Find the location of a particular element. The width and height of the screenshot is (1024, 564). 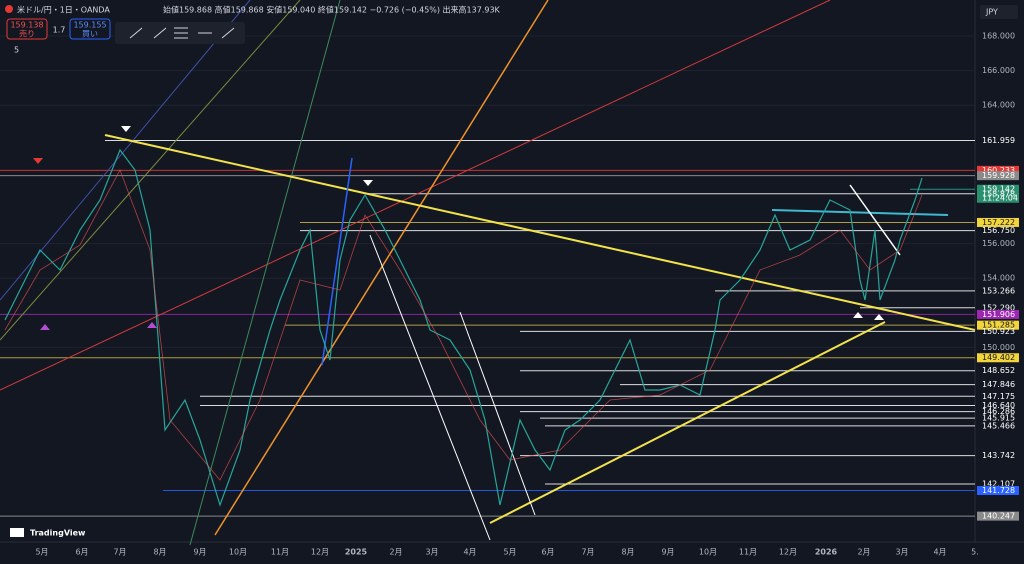

price-label: 154.000 is located at coordinates (998, 278).